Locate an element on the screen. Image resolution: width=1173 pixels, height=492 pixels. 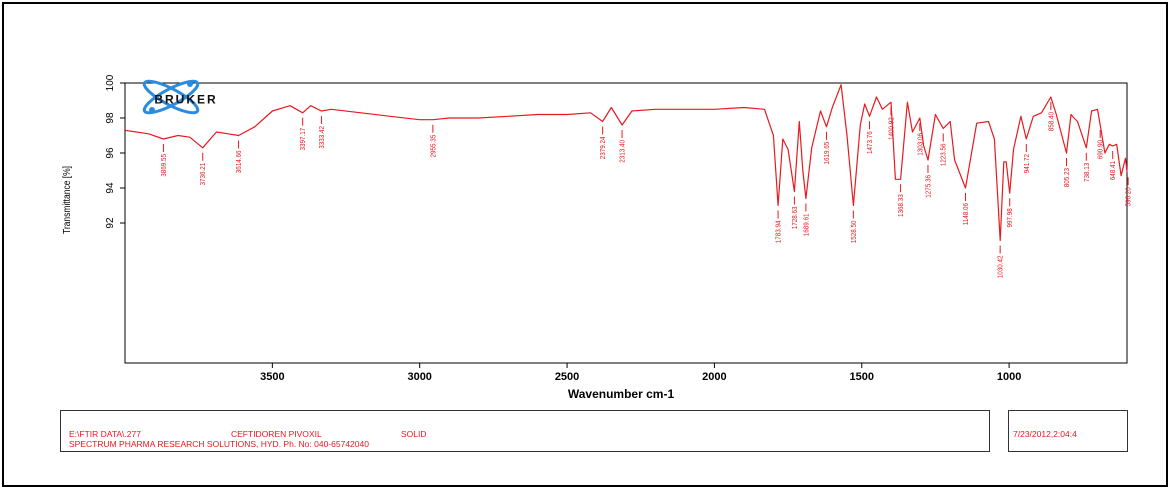
peak-label: 2379.24 is located at coordinates (603, 147).